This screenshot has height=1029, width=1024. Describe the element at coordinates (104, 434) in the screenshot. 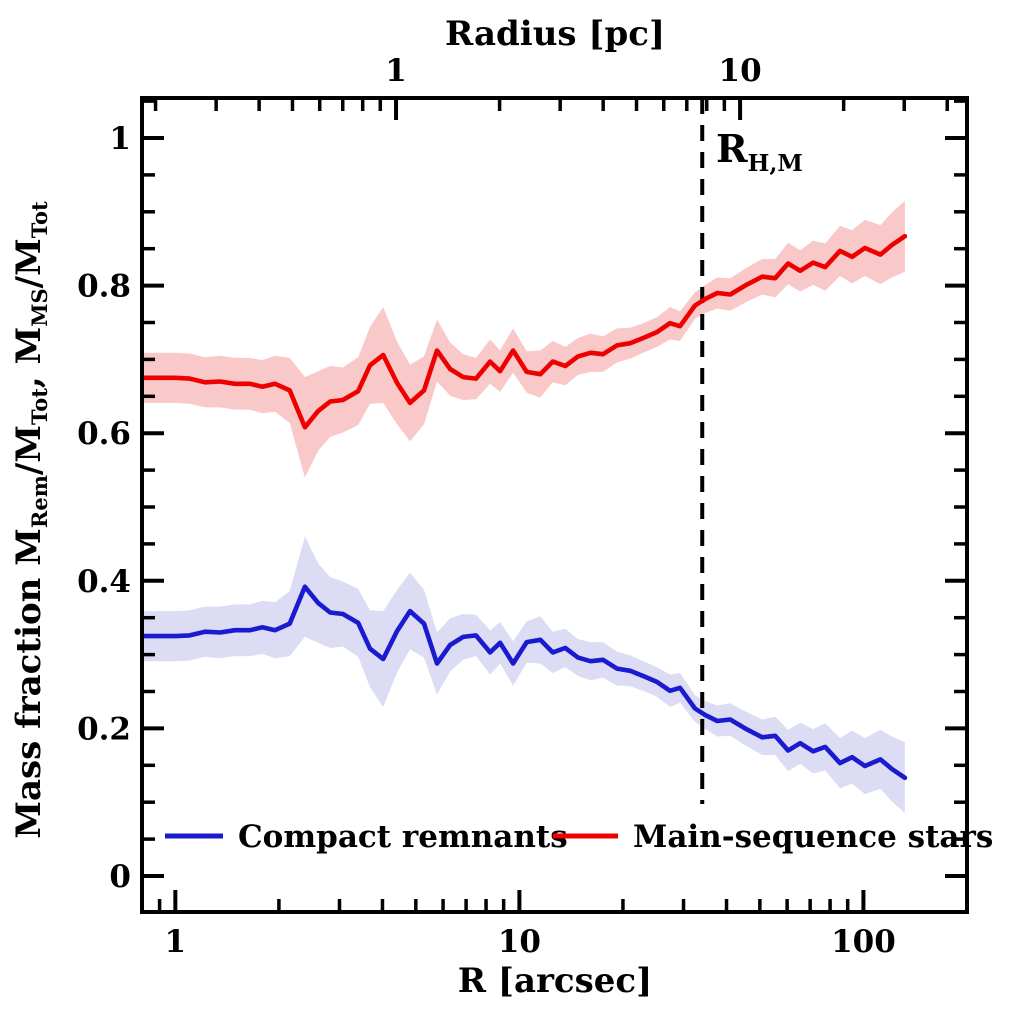

I see `y-tick-label: 0.6` at that location.